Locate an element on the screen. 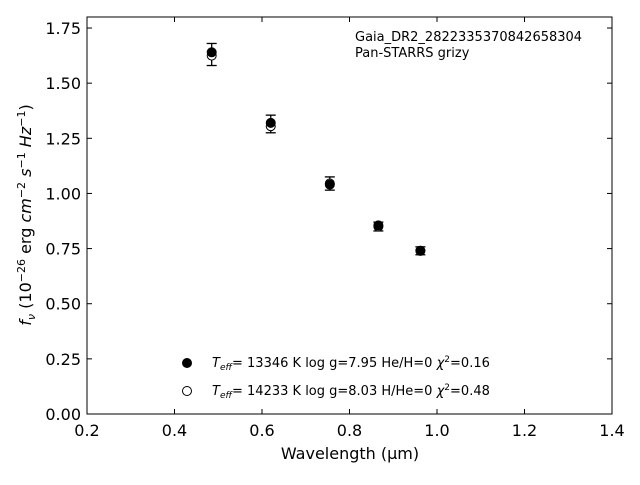 Image resolution: width=640 pixels, height=485 pixels. legend-marker-open is located at coordinates (187, 391).